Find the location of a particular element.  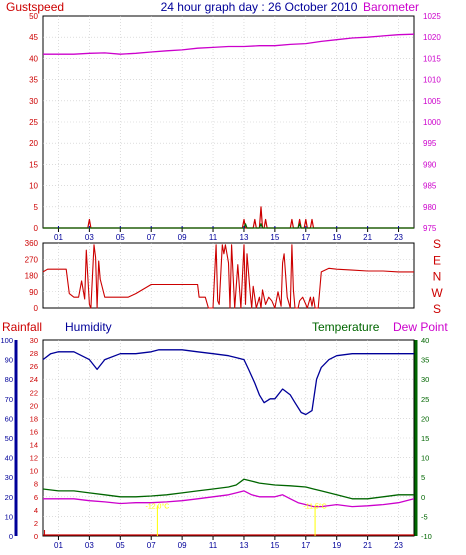

axis-tick-label: 4 is located at coordinates (36, 510).